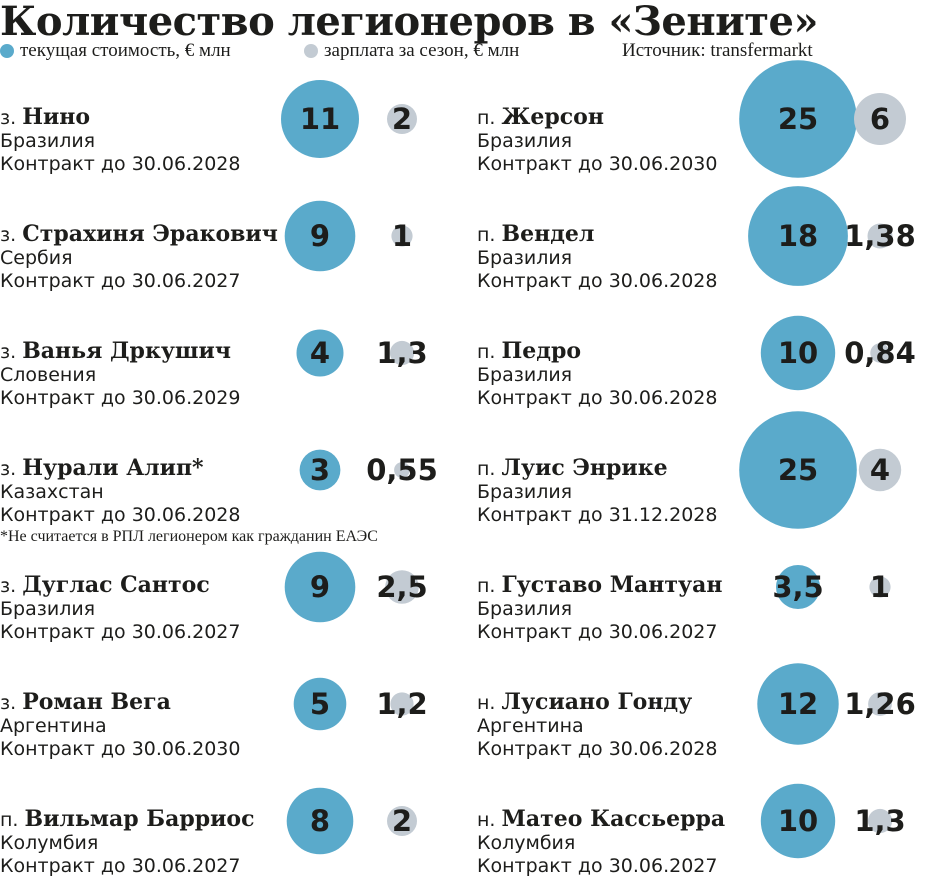 The height and width of the screenshot is (896, 930). I want to click on salary-label: 2,5, so click(401, 587).